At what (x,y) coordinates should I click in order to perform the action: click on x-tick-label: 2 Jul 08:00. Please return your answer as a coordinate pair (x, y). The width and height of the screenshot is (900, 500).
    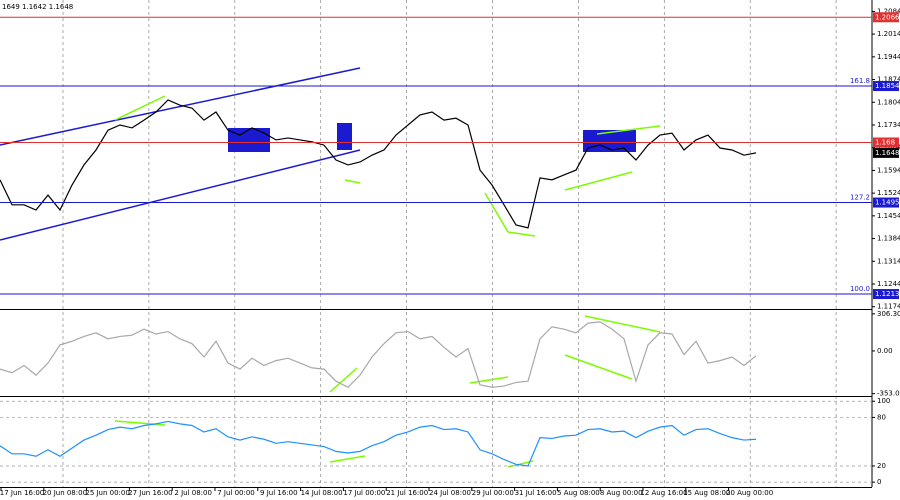
    Looking at the image, I should click on (193, 493).